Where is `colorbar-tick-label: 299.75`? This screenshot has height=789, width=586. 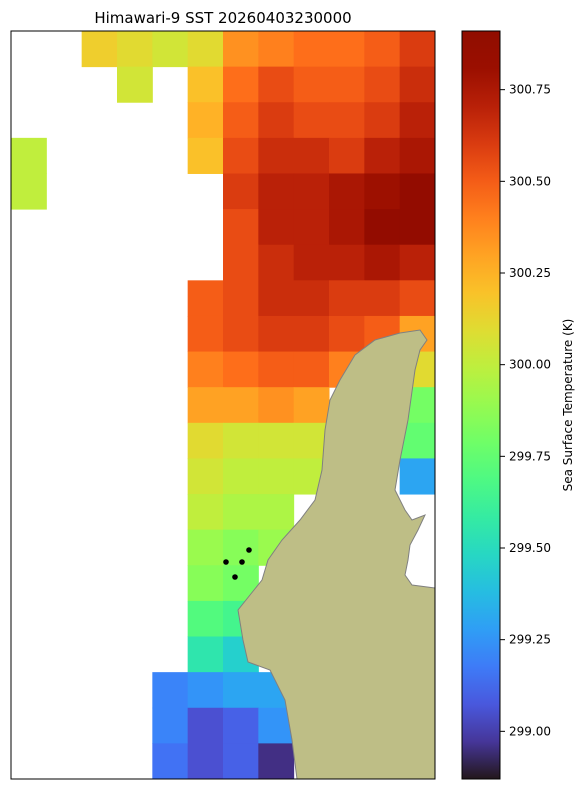 colorbar-tick-label: 299.75 is located at coordinates (530, 456).